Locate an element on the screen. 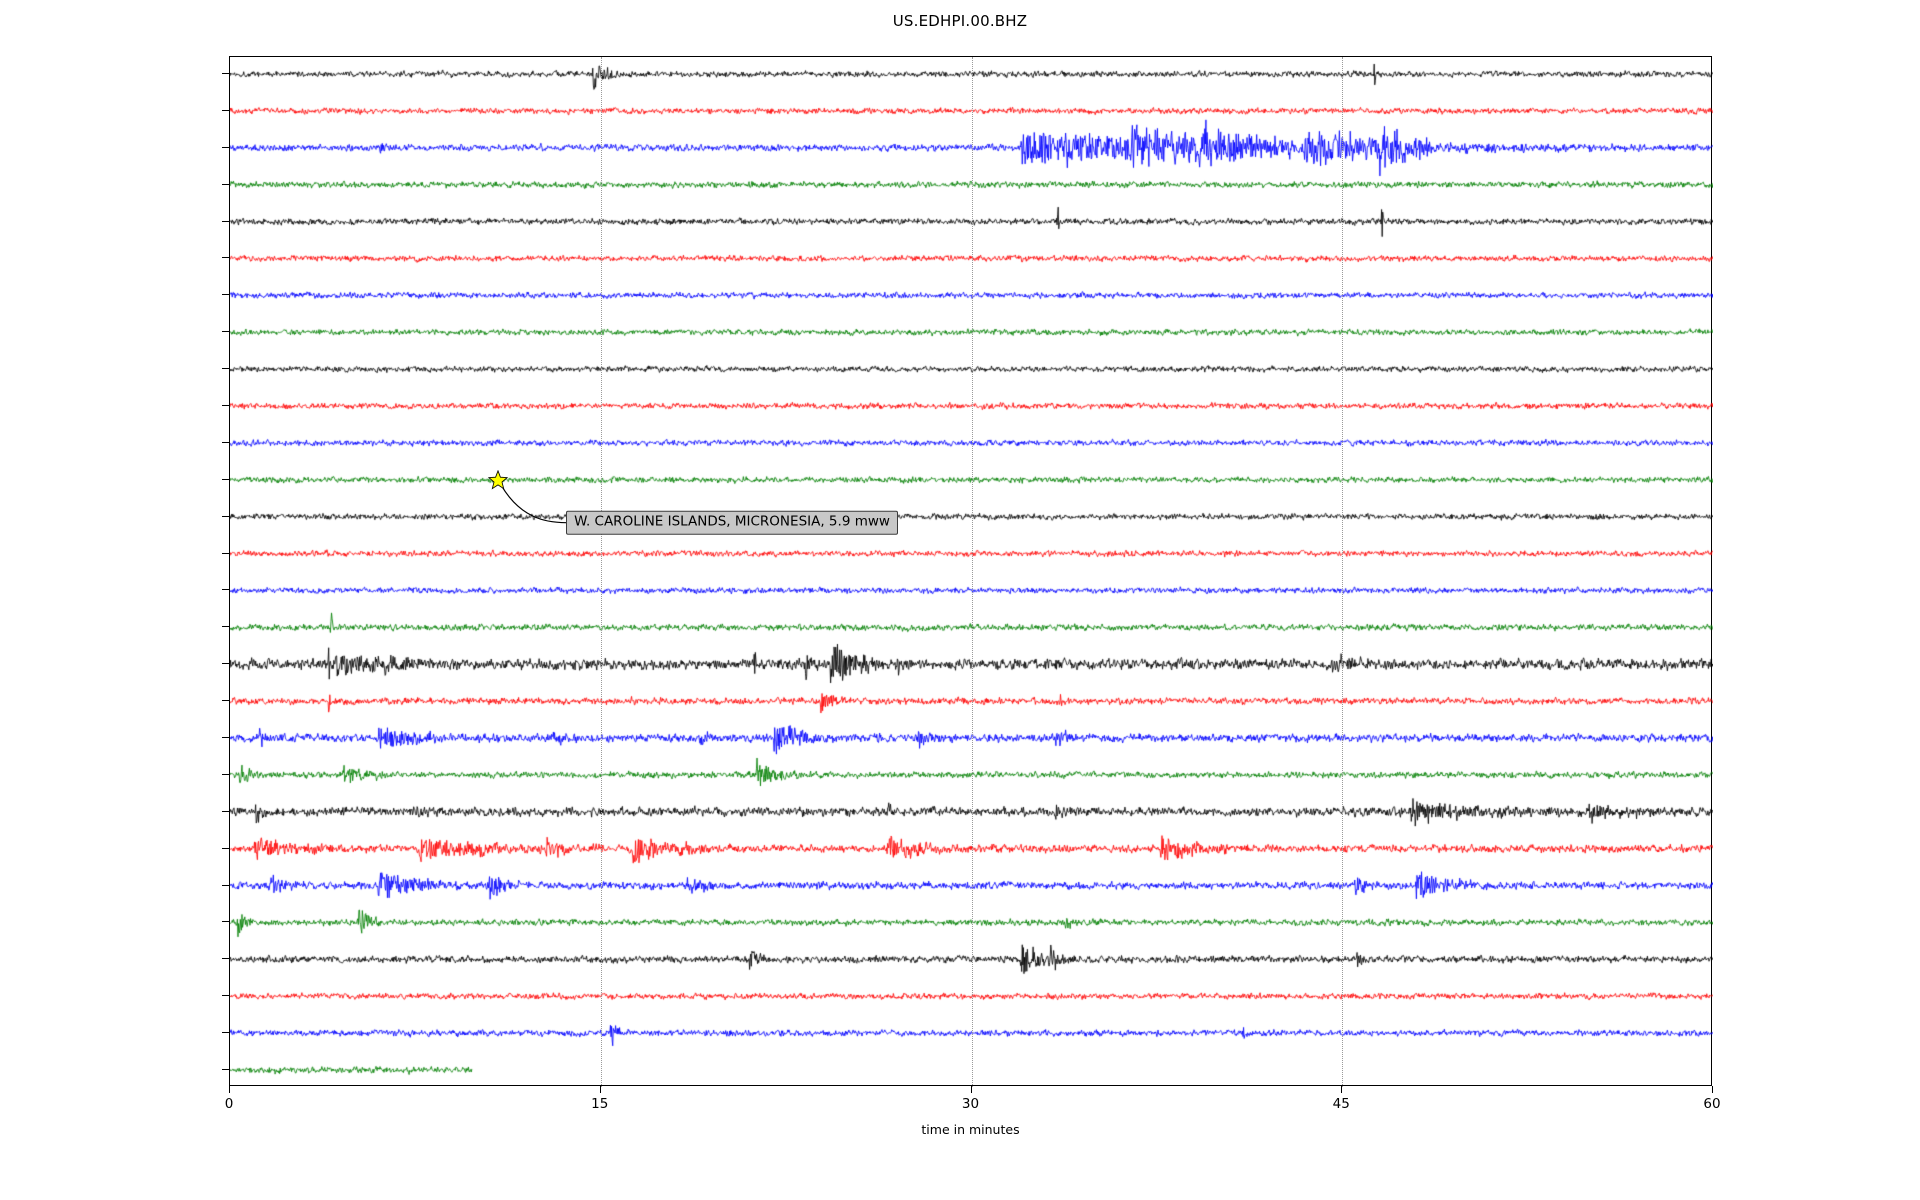  x-tick-label-0: 0 is located at coordinates (229, 1104).